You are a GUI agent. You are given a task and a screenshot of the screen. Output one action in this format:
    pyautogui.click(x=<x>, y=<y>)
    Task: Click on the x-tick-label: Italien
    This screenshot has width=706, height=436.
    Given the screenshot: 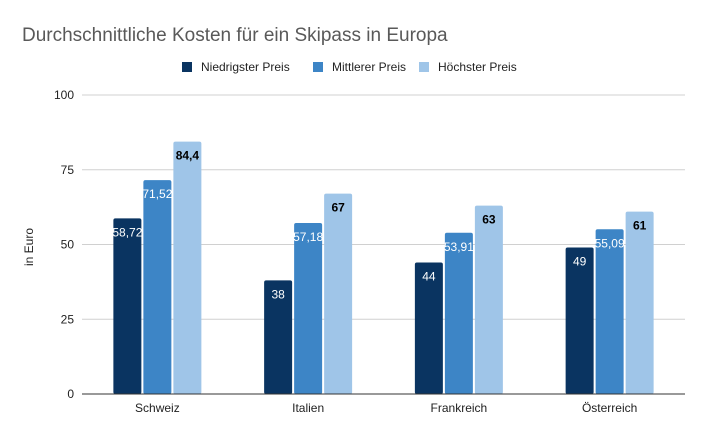 What is the action you would take?
    pyautogui.click(x=308, y=408)
    